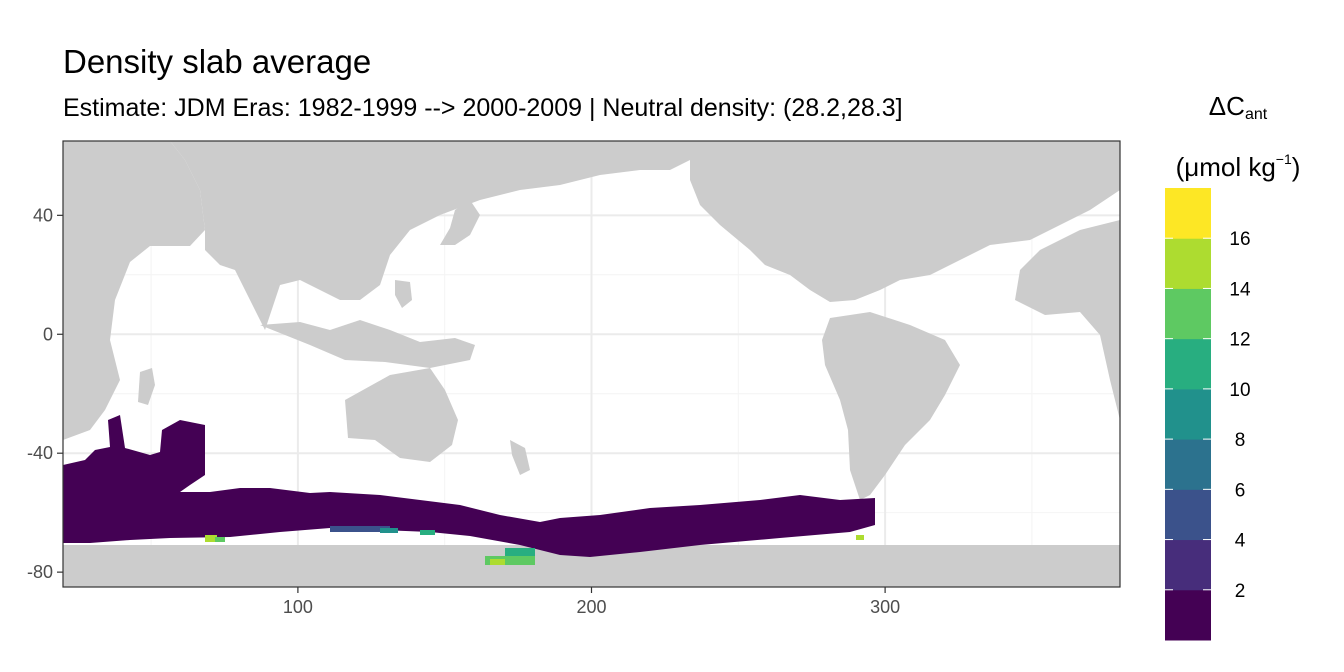 Image resolution: width=1344 pixels, height=672 pixels. What do you see at coordinates (891, 406) in the screenshot?
I see `land-south-america` at bounding box center [891, 406].